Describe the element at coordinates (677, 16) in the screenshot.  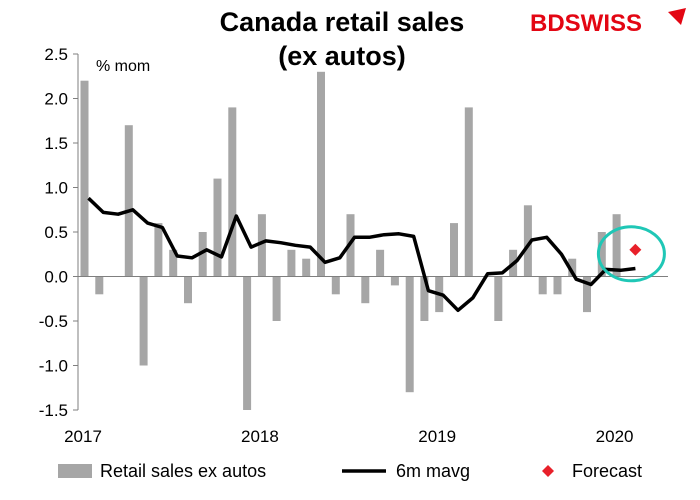
I see `logo-accent-icon` at that location.